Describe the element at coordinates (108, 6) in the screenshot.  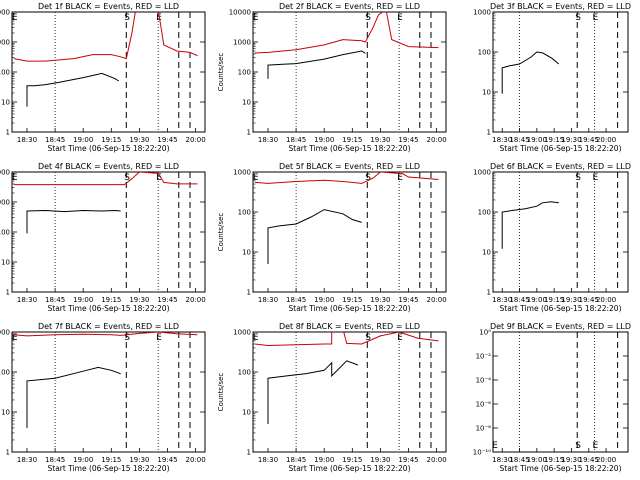
I see `panel-title: Det 1f BLACK = Events, RED = LLD` at that location.